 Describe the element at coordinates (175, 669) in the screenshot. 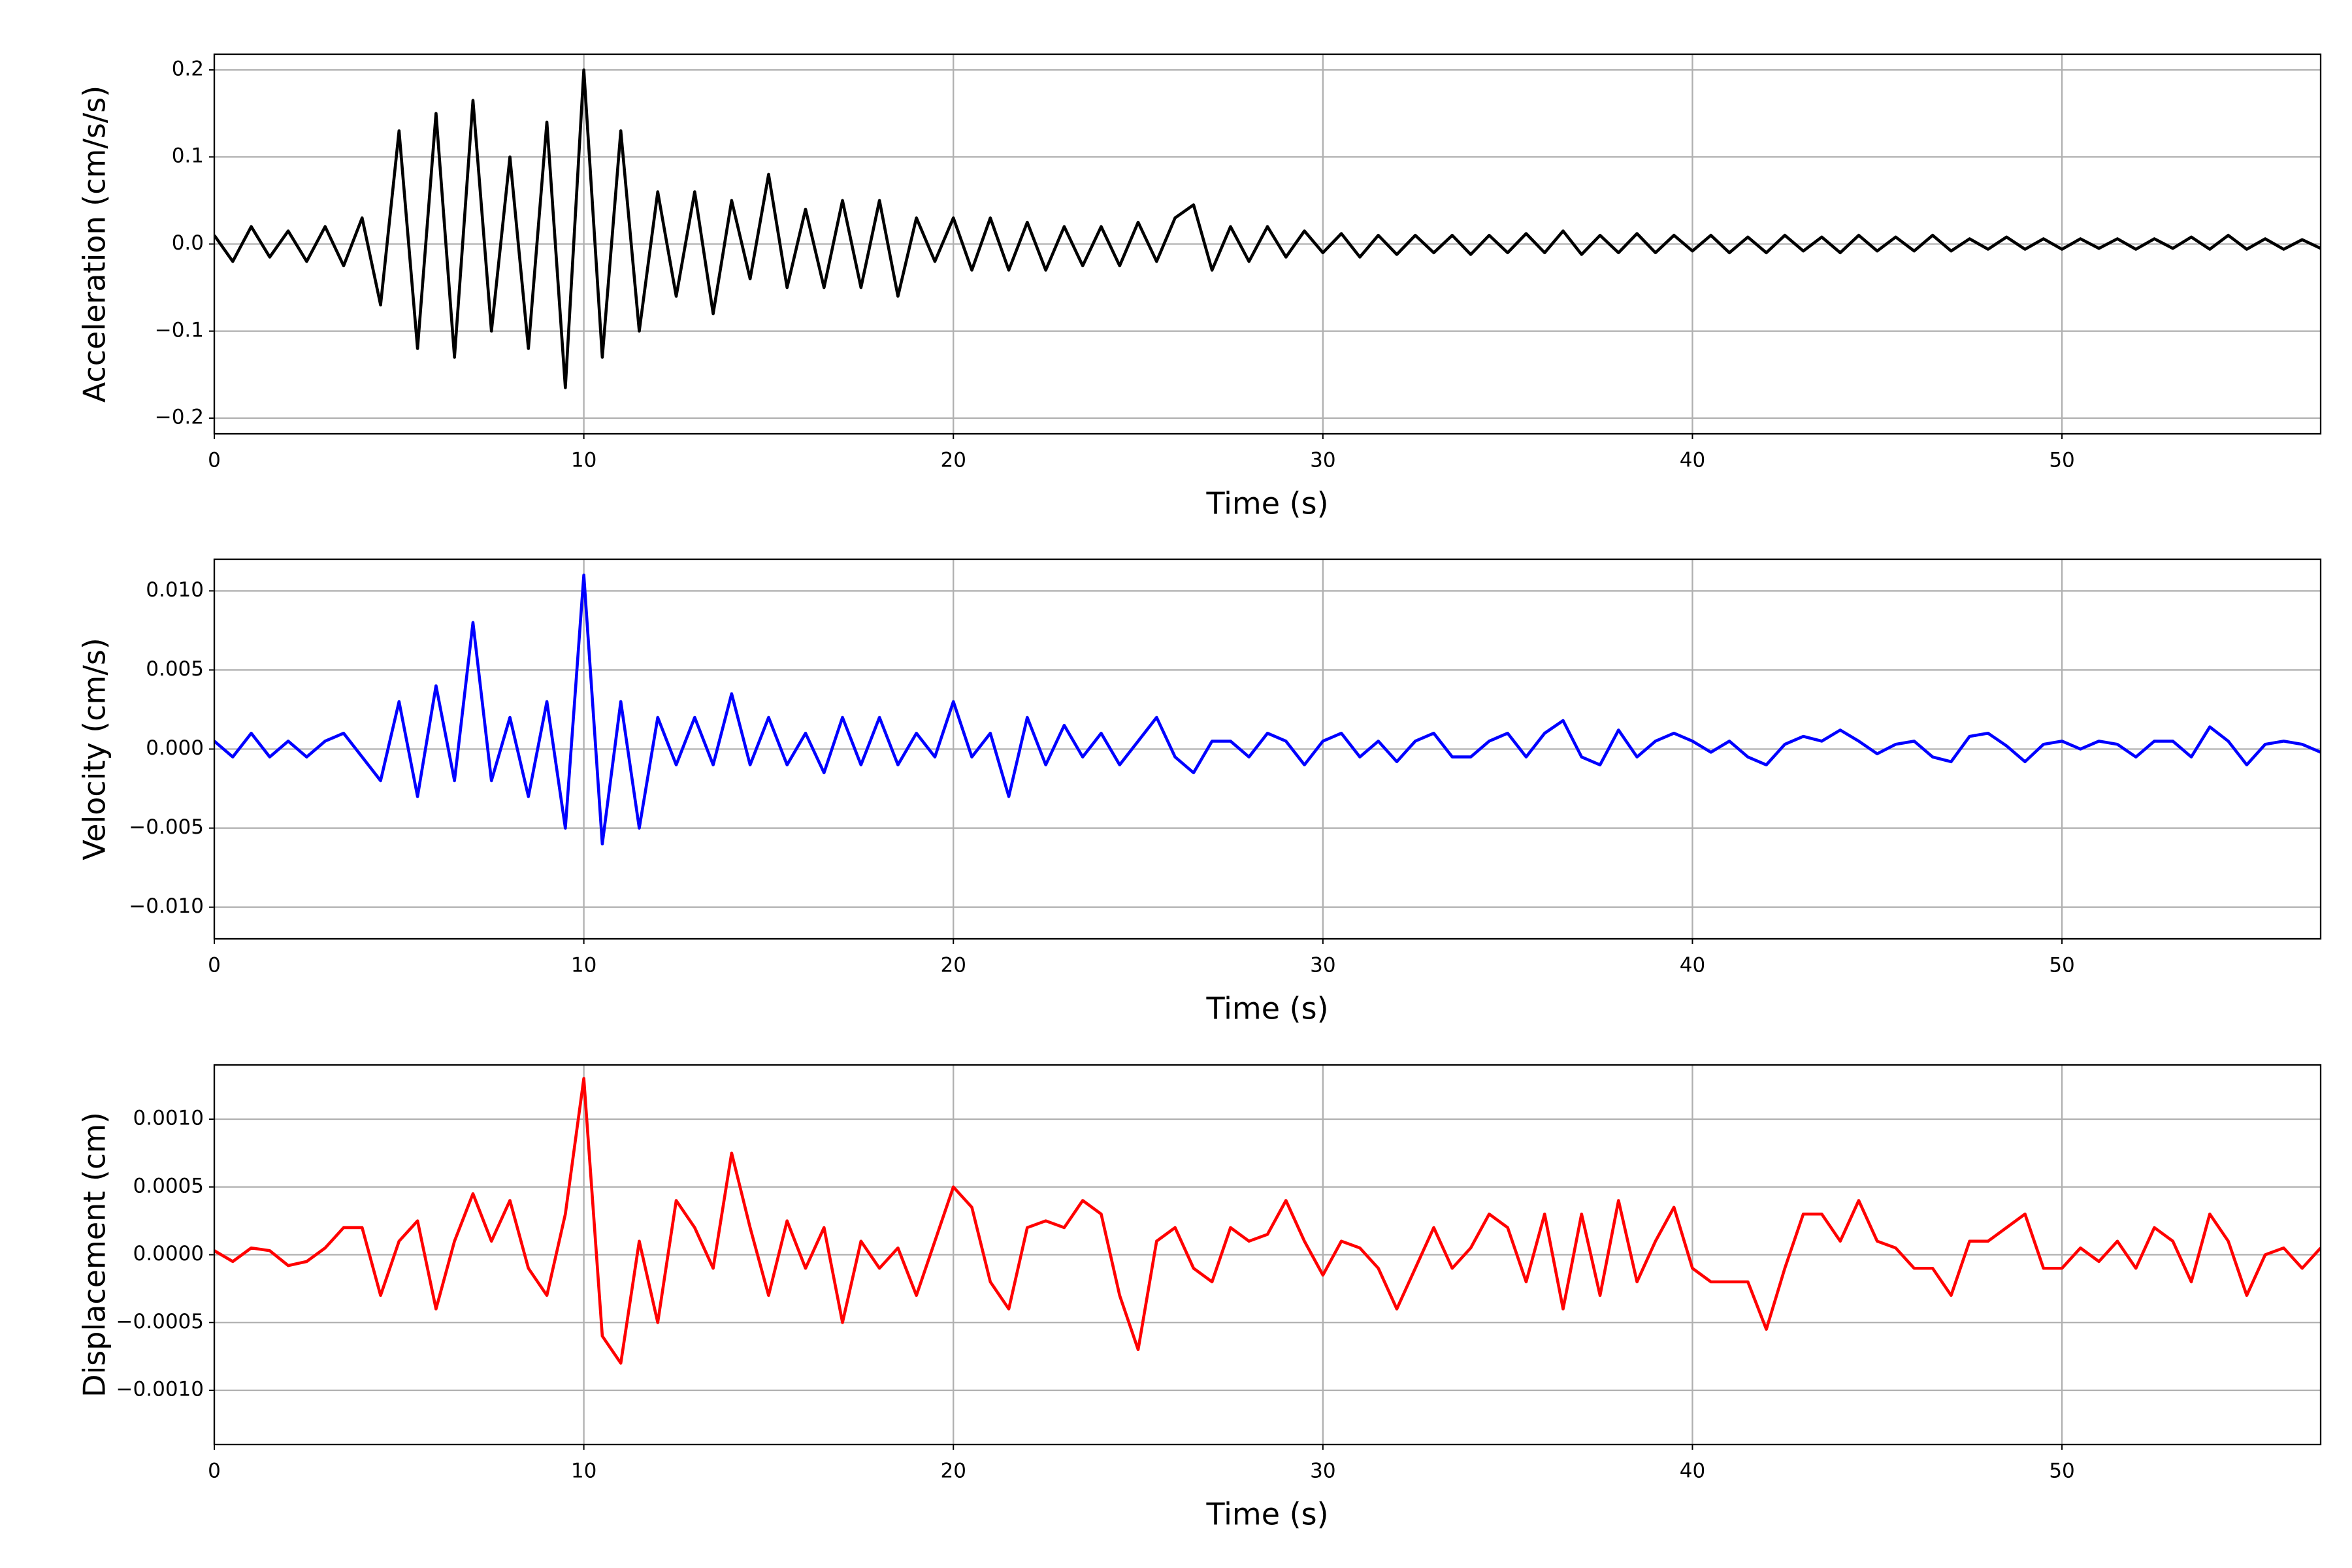

I see `y-tick-label: 0.005` at that location.